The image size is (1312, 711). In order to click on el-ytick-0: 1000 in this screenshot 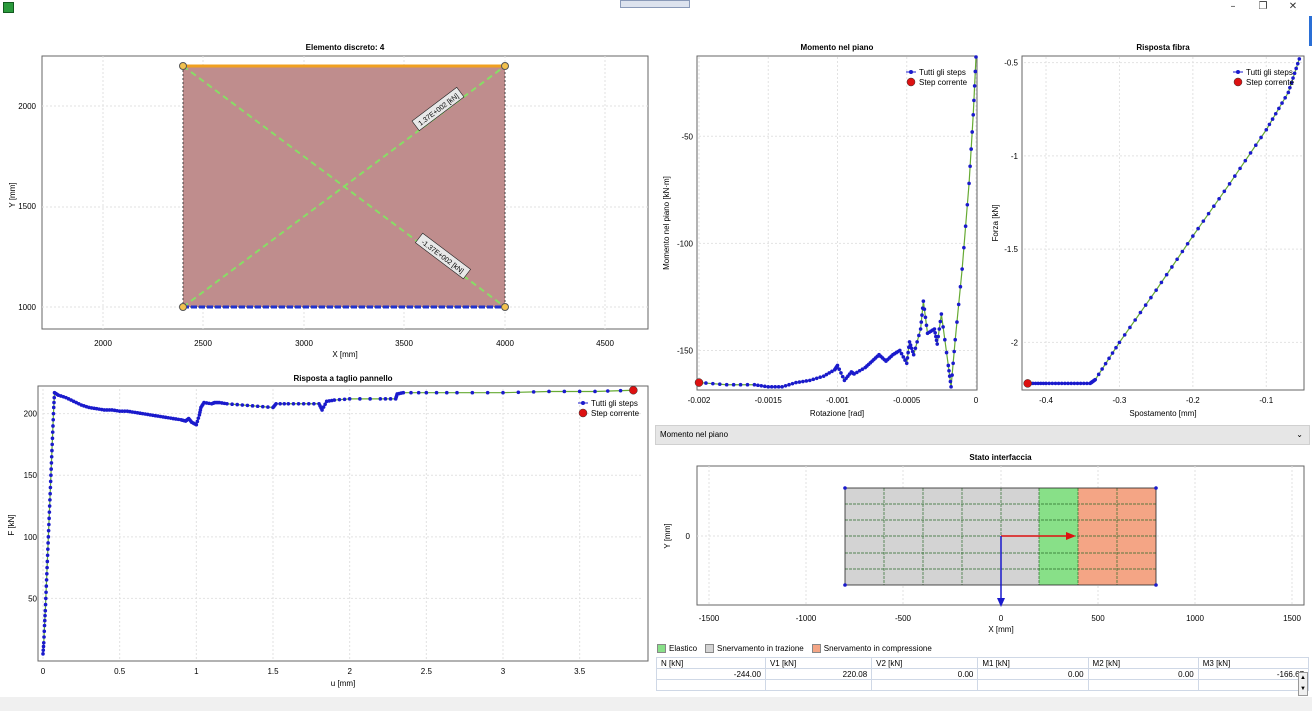, I will do `click(27, 307)`.